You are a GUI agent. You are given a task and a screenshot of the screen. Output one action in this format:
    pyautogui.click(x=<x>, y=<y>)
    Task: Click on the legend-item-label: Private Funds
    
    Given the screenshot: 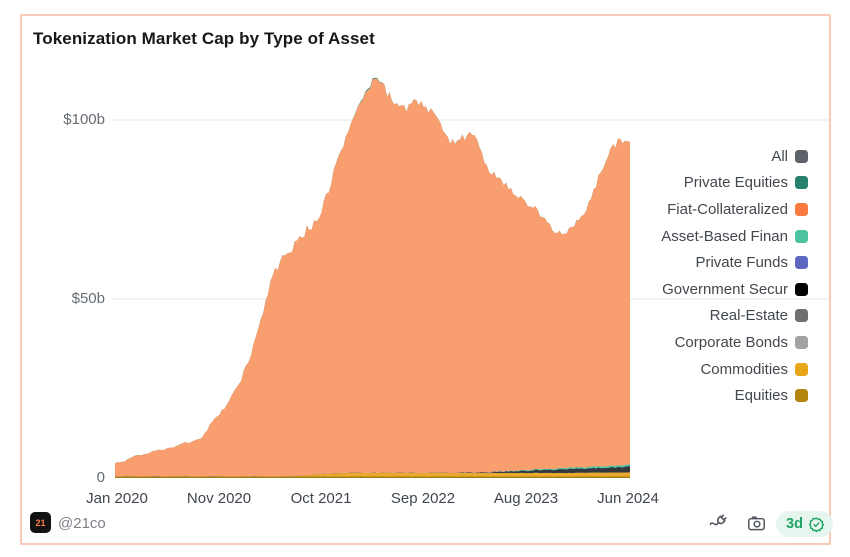 What is the action you would take?
    pyautogui.click(x=741, y=263)
    